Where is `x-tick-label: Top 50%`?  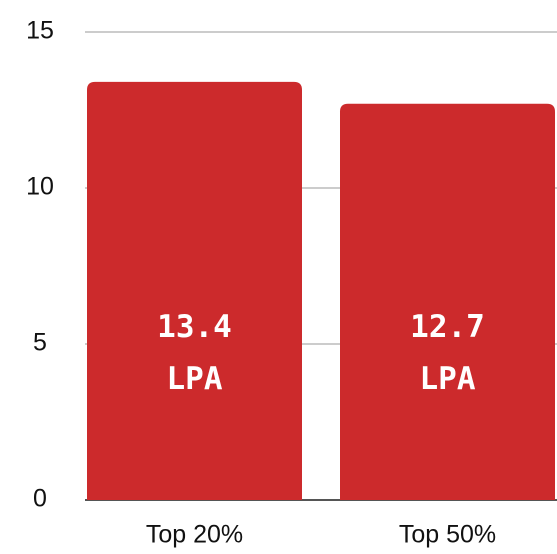
x-tick-label: Top 50% is located at coordinates (447, 535).